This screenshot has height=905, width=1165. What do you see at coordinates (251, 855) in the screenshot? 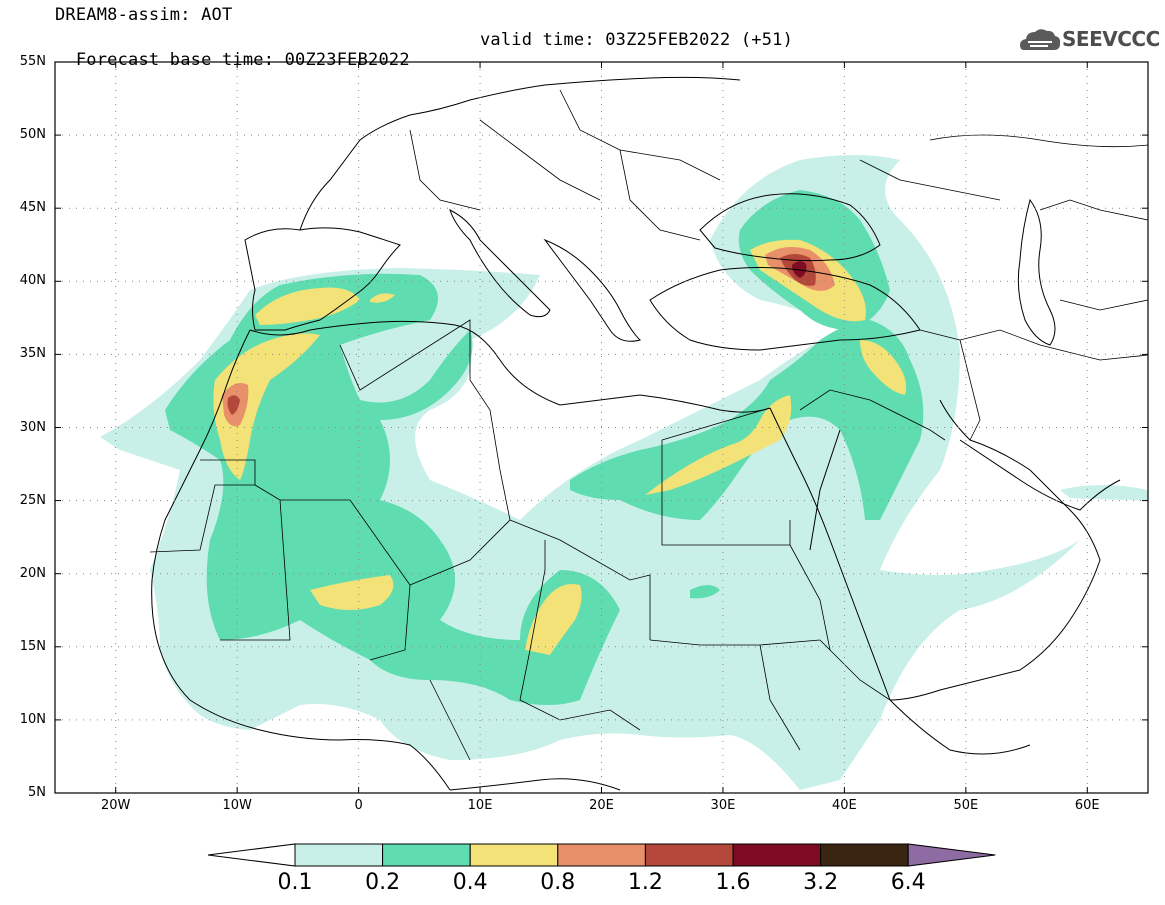
I see `colorbar-min-arrow` at bounding box center [251, 855].